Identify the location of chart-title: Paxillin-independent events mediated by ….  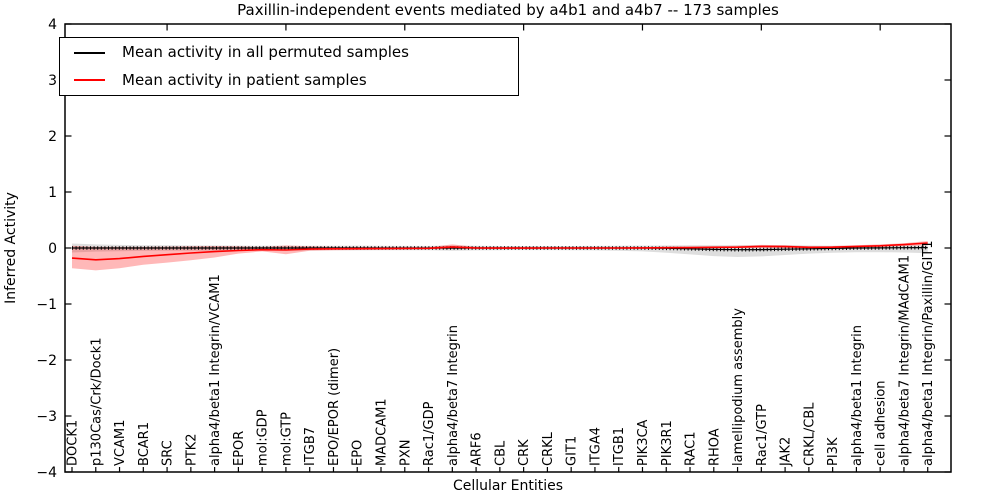
(508, 10).